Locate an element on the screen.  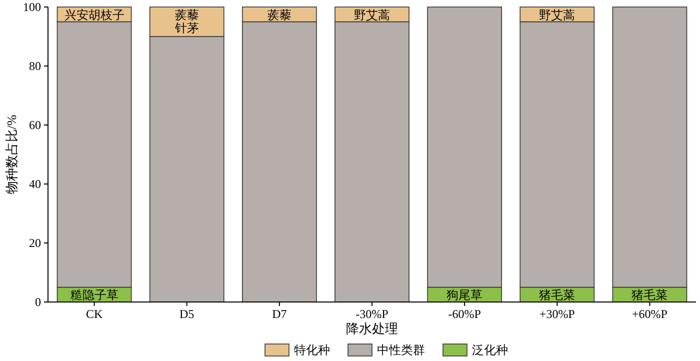
legend-label: 中性类群 is located at coordinates (401, 350).